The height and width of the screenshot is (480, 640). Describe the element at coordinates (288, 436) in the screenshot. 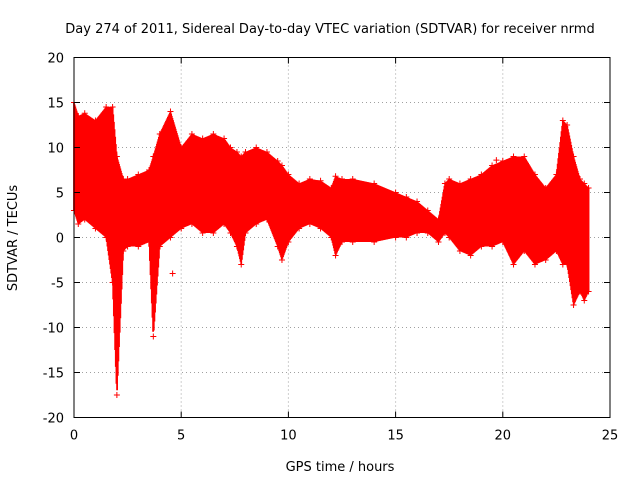

I see `x-tick-label: 10` at that location.